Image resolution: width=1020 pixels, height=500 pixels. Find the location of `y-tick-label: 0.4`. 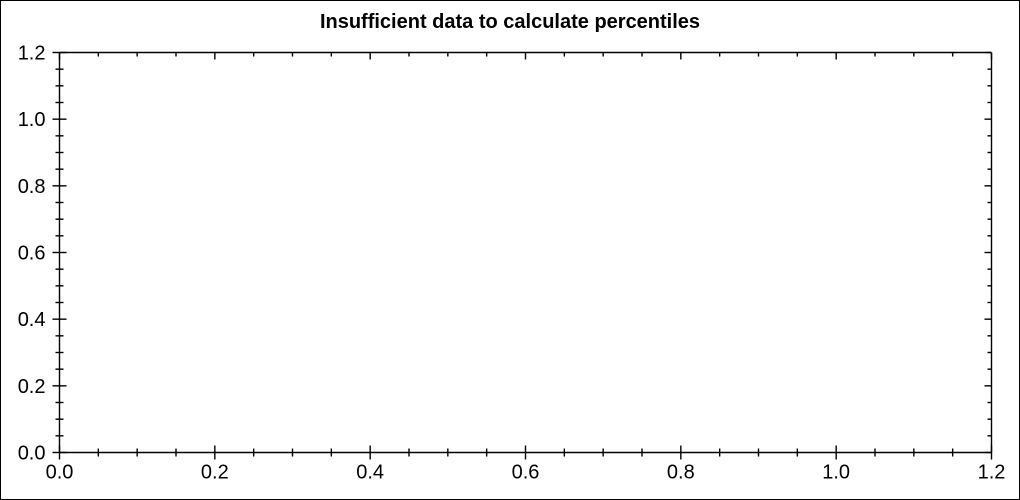

y-tick-label: 0.4 is located at coordinates (32, 320).